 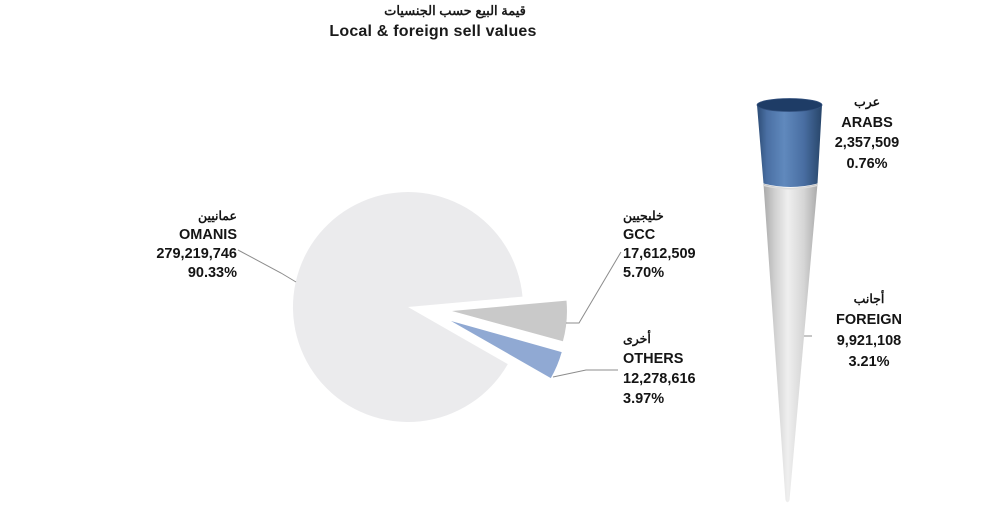 What do you see at coordinates (867, 102) in the screenshot?
I see `label-arabs-arabic: عرب` at bounding box center [867, 102].